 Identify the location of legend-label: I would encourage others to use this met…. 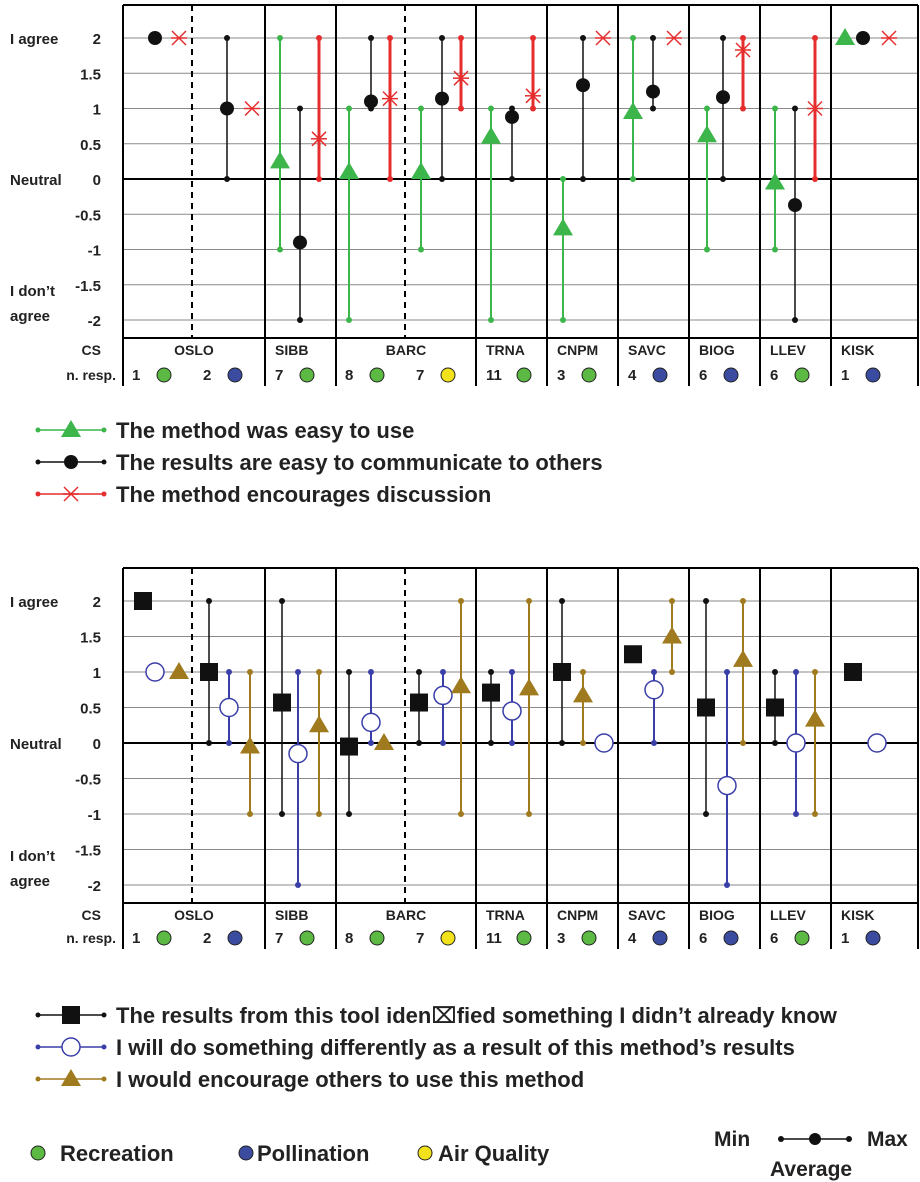
(350, 1079).